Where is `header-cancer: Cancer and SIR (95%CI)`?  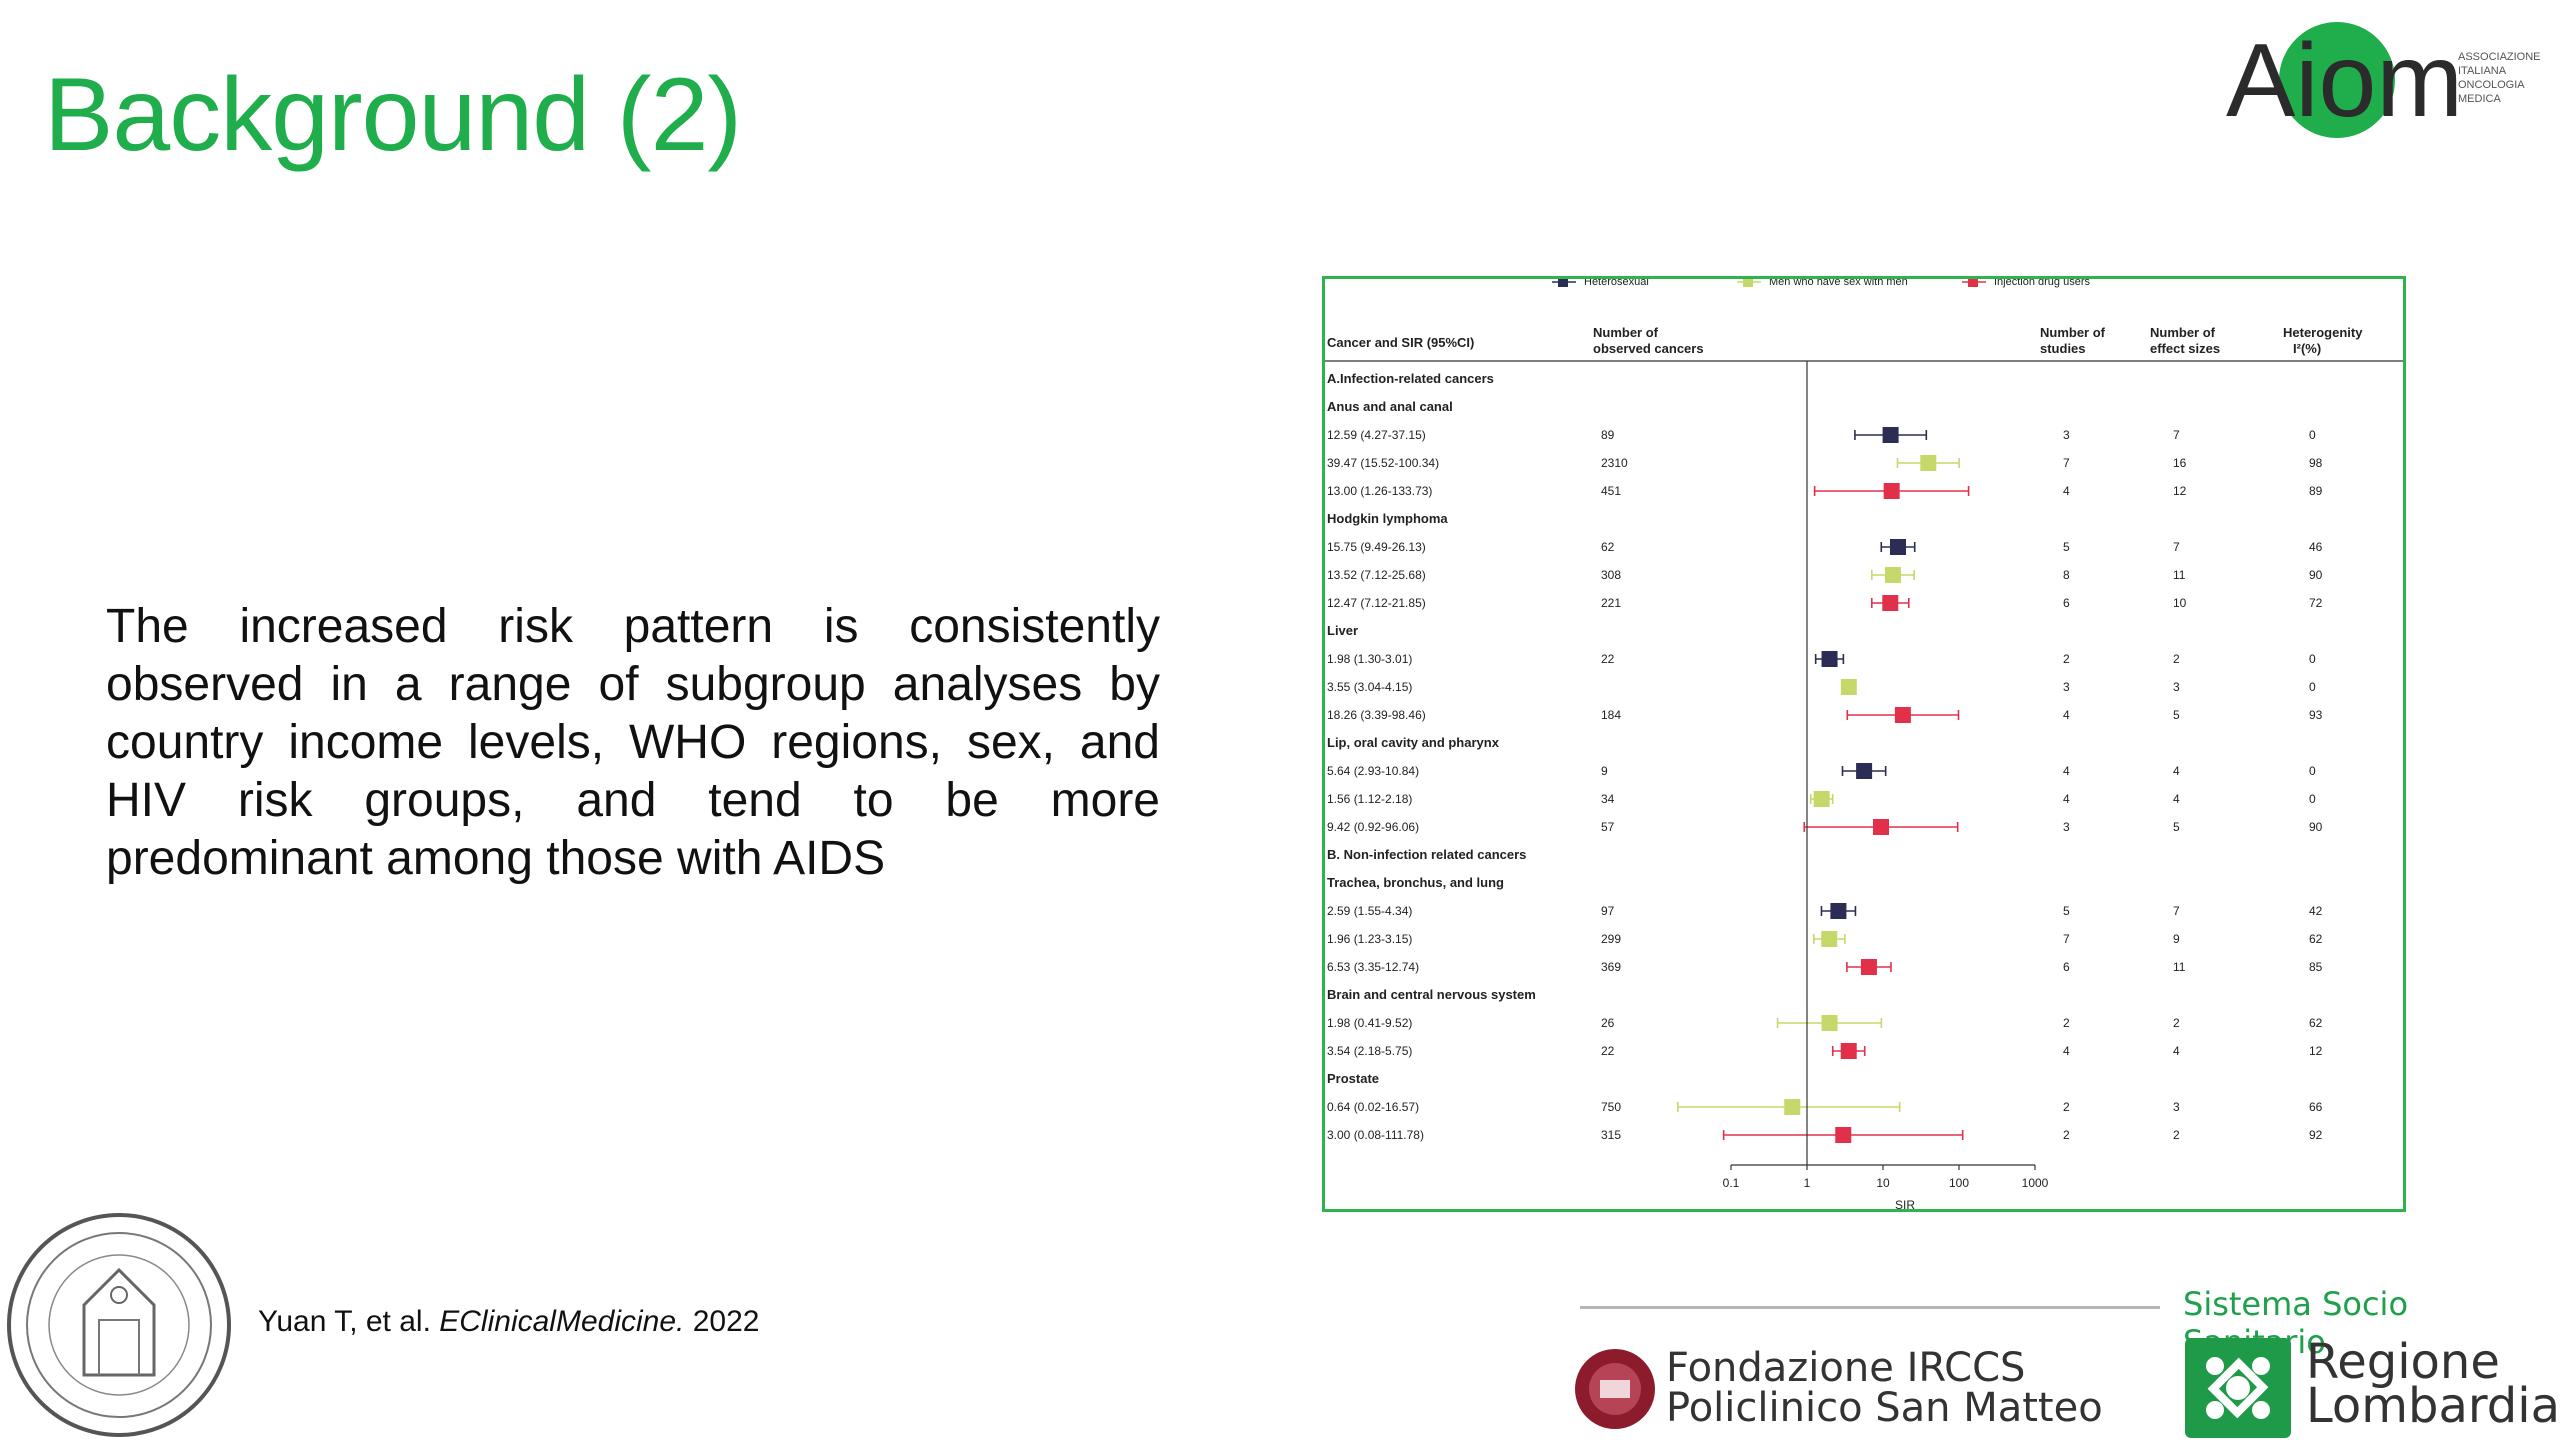
header-cancer: Cancer and SIR (95%CI) is located at coordinates (1400, 342).